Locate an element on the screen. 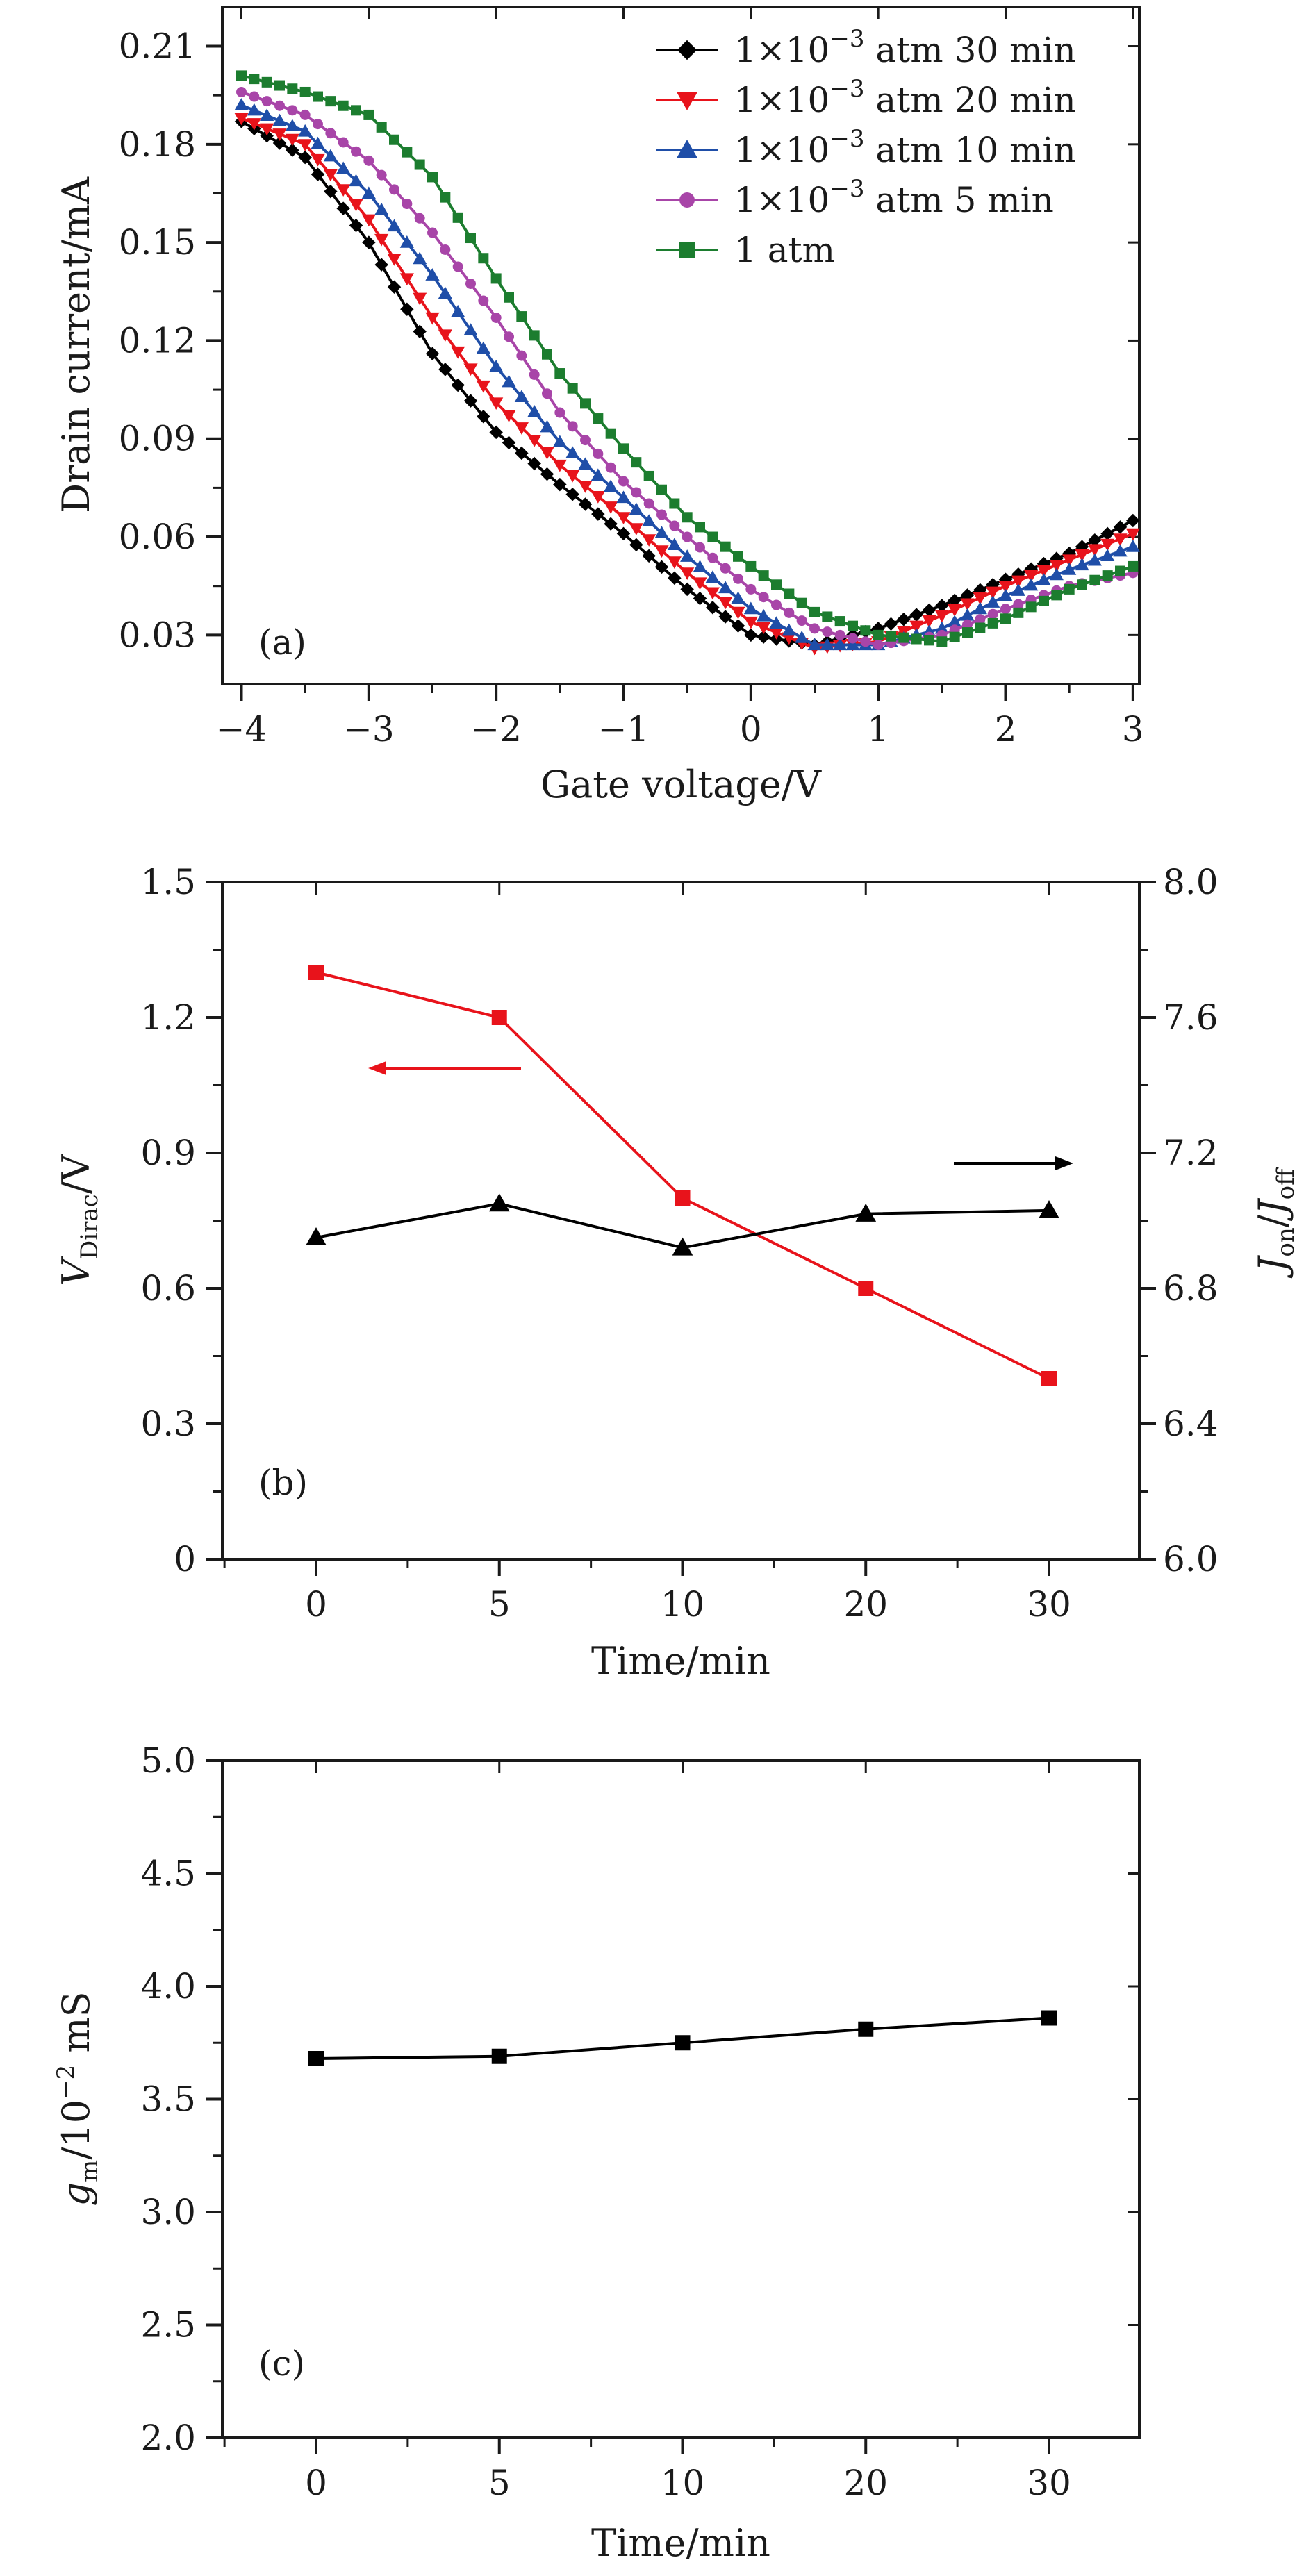 This screenshot has height=2576, width=1313. x-tick-label: 20 is located at coordinates (866, 1604).